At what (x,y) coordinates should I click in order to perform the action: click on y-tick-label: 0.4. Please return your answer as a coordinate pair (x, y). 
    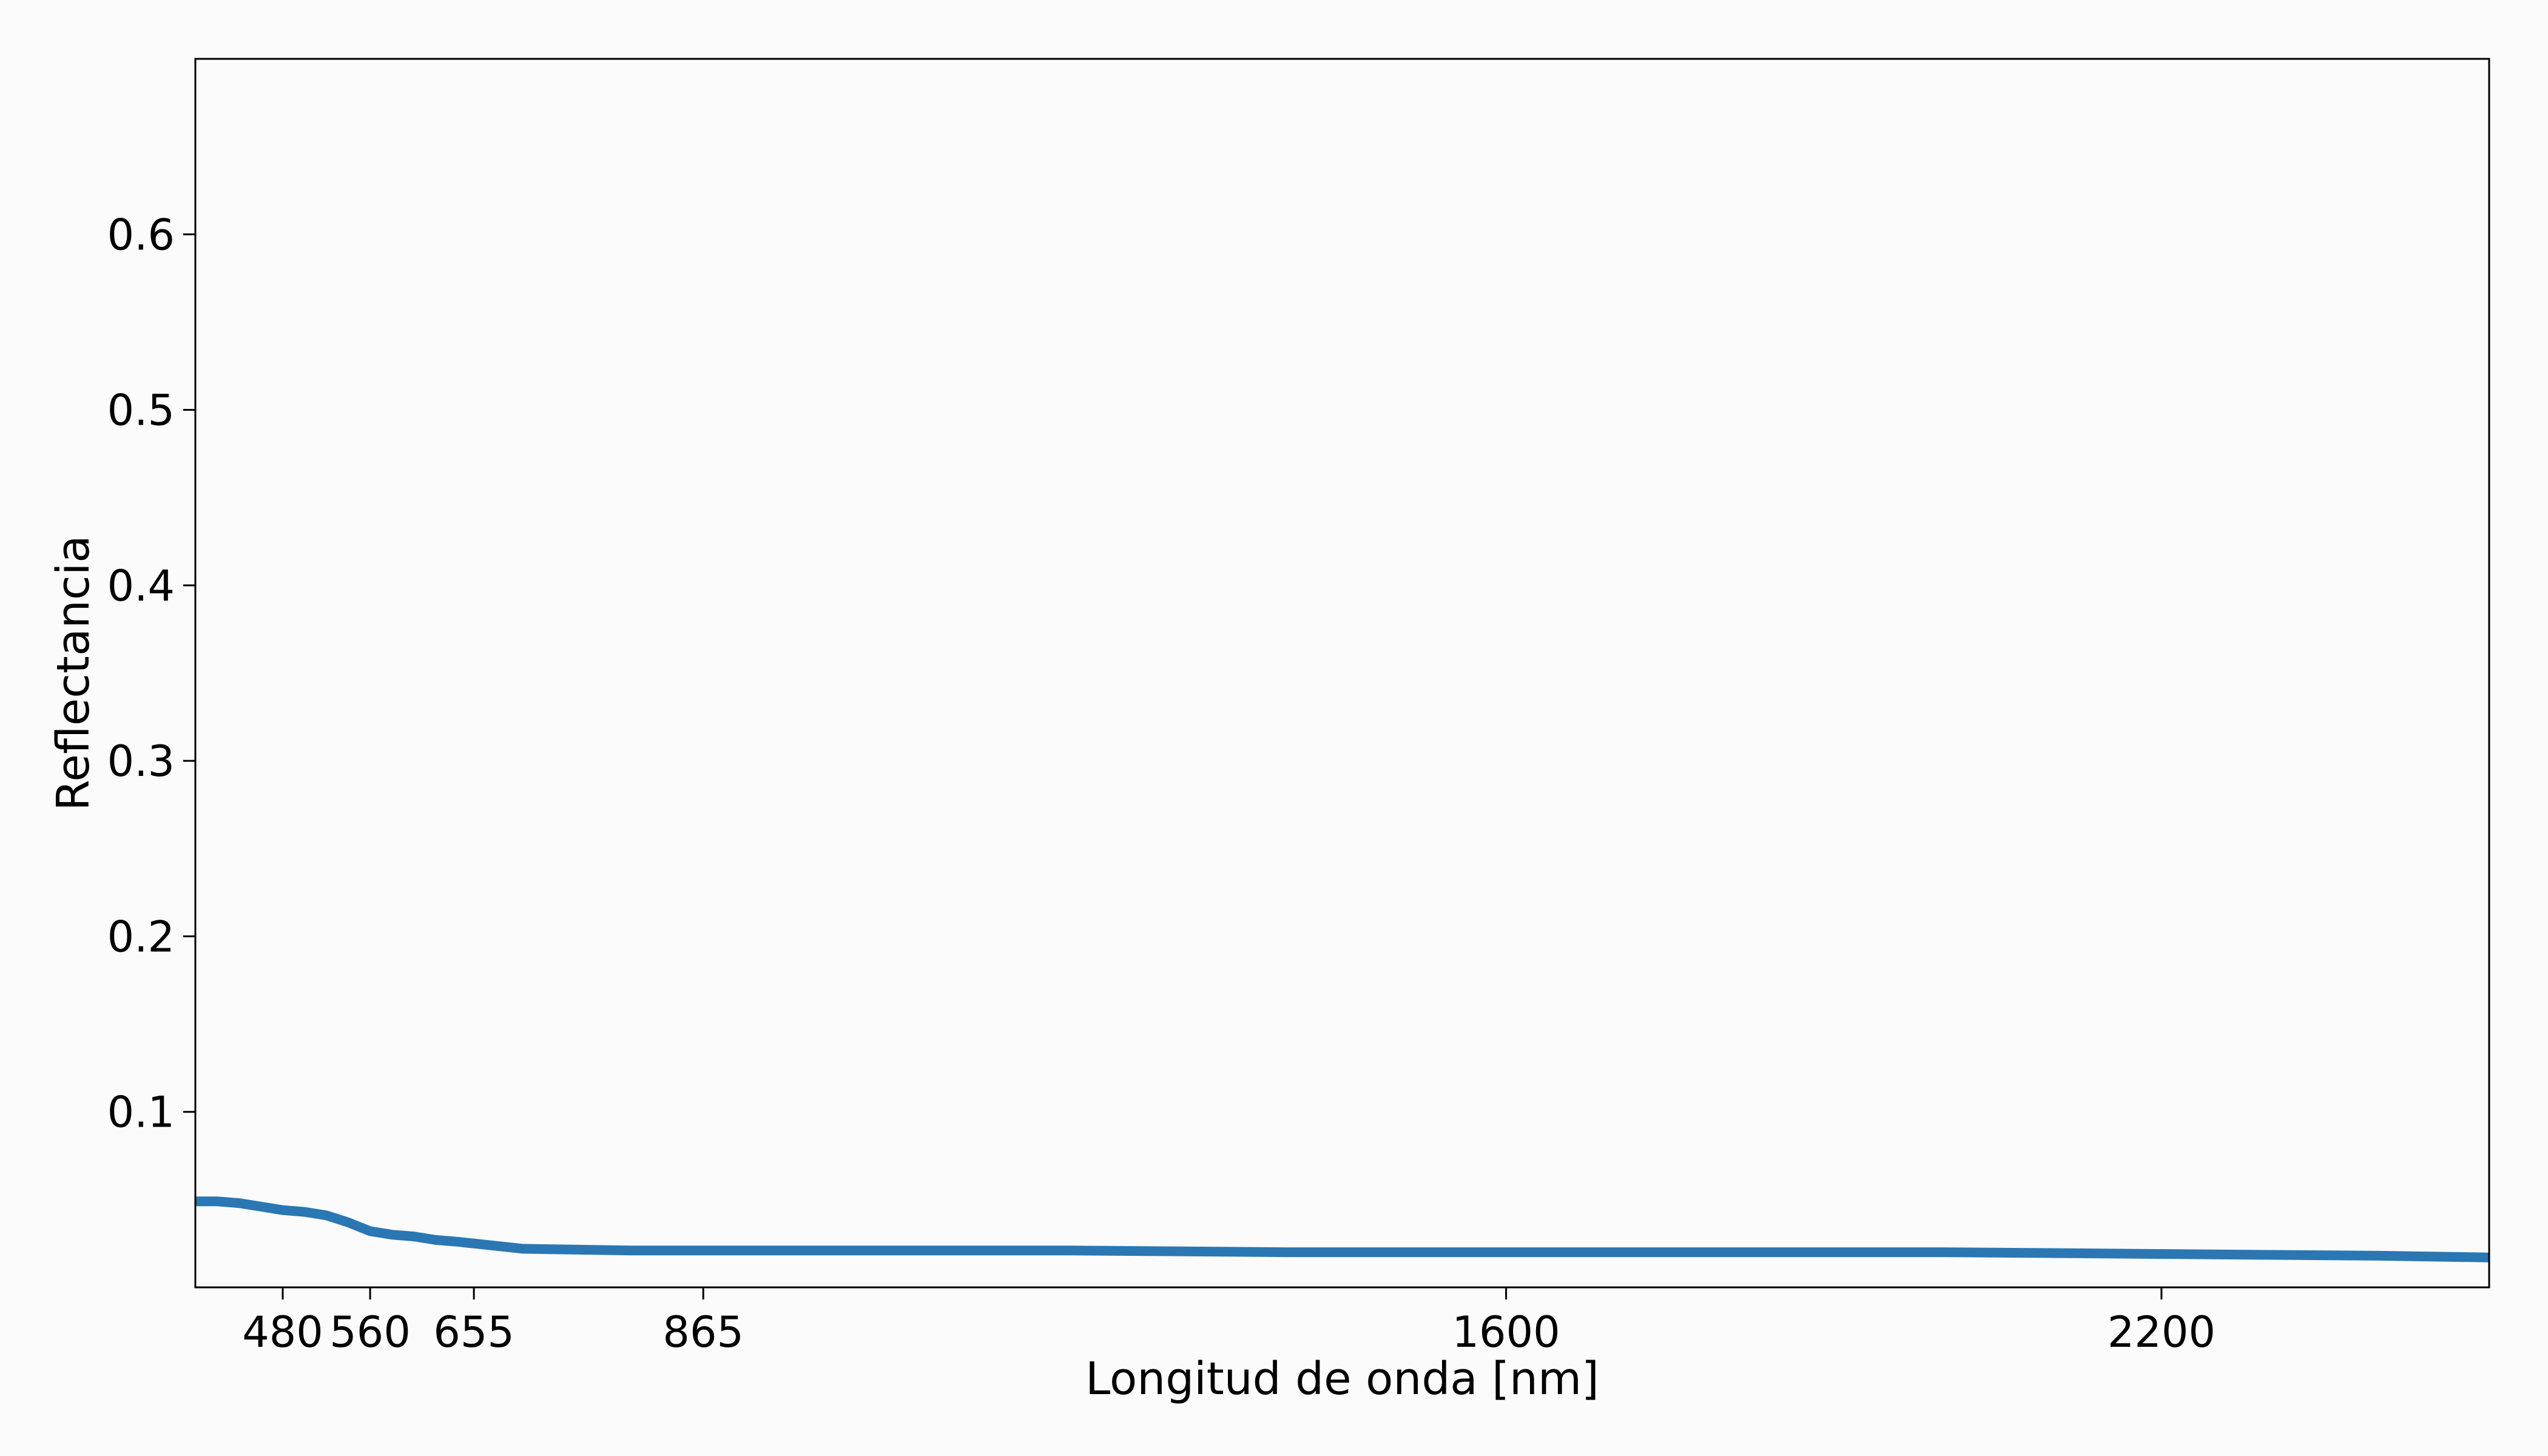
    Looking at the image, I should click on (141, 586).